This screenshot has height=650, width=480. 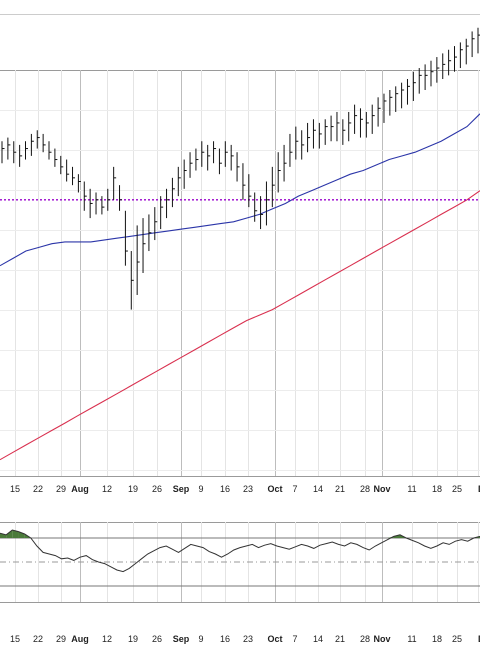 I want to click on x-tick-label: Aug, so click(x=80, y=639).